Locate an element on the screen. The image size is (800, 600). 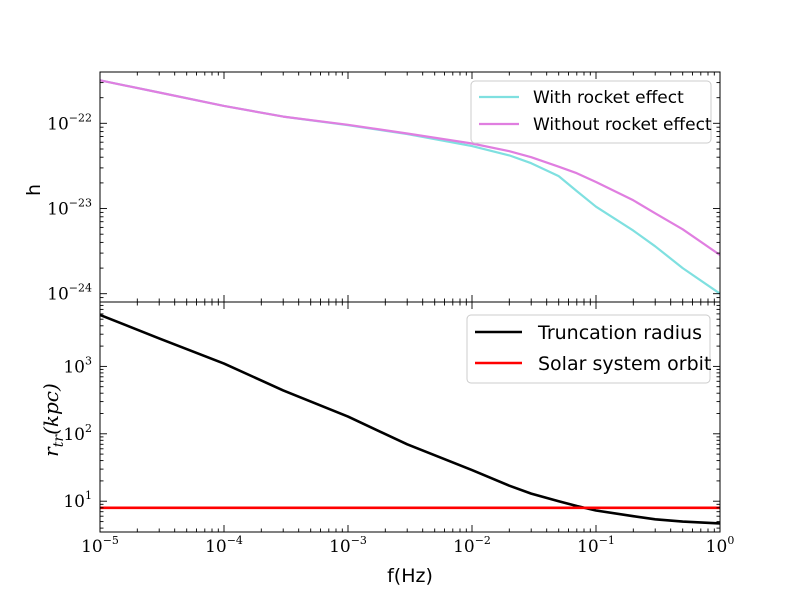
y-tick-label: 10³ is located at coordinates (77, 365).